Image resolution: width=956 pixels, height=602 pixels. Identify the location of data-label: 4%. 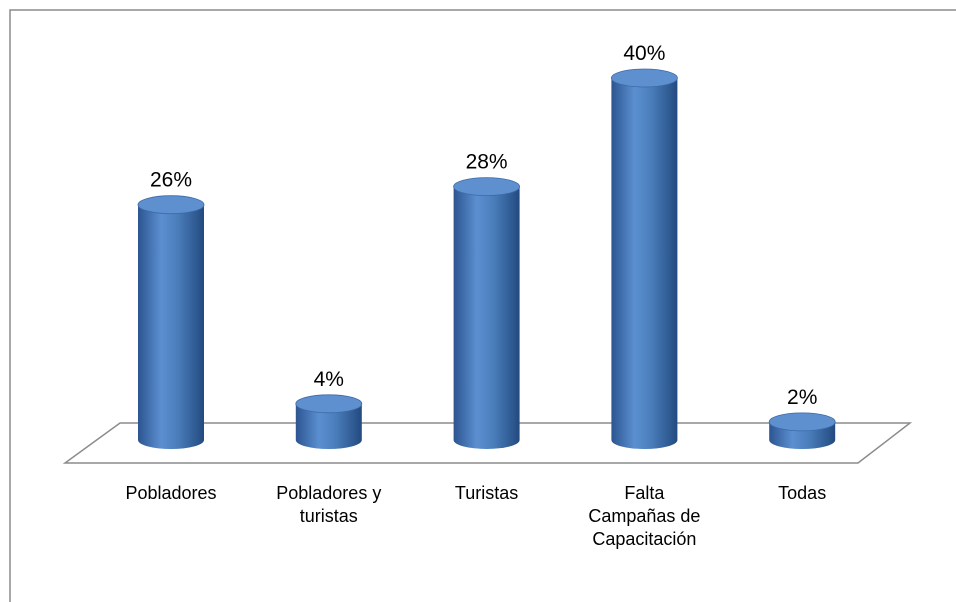
(329, 379).